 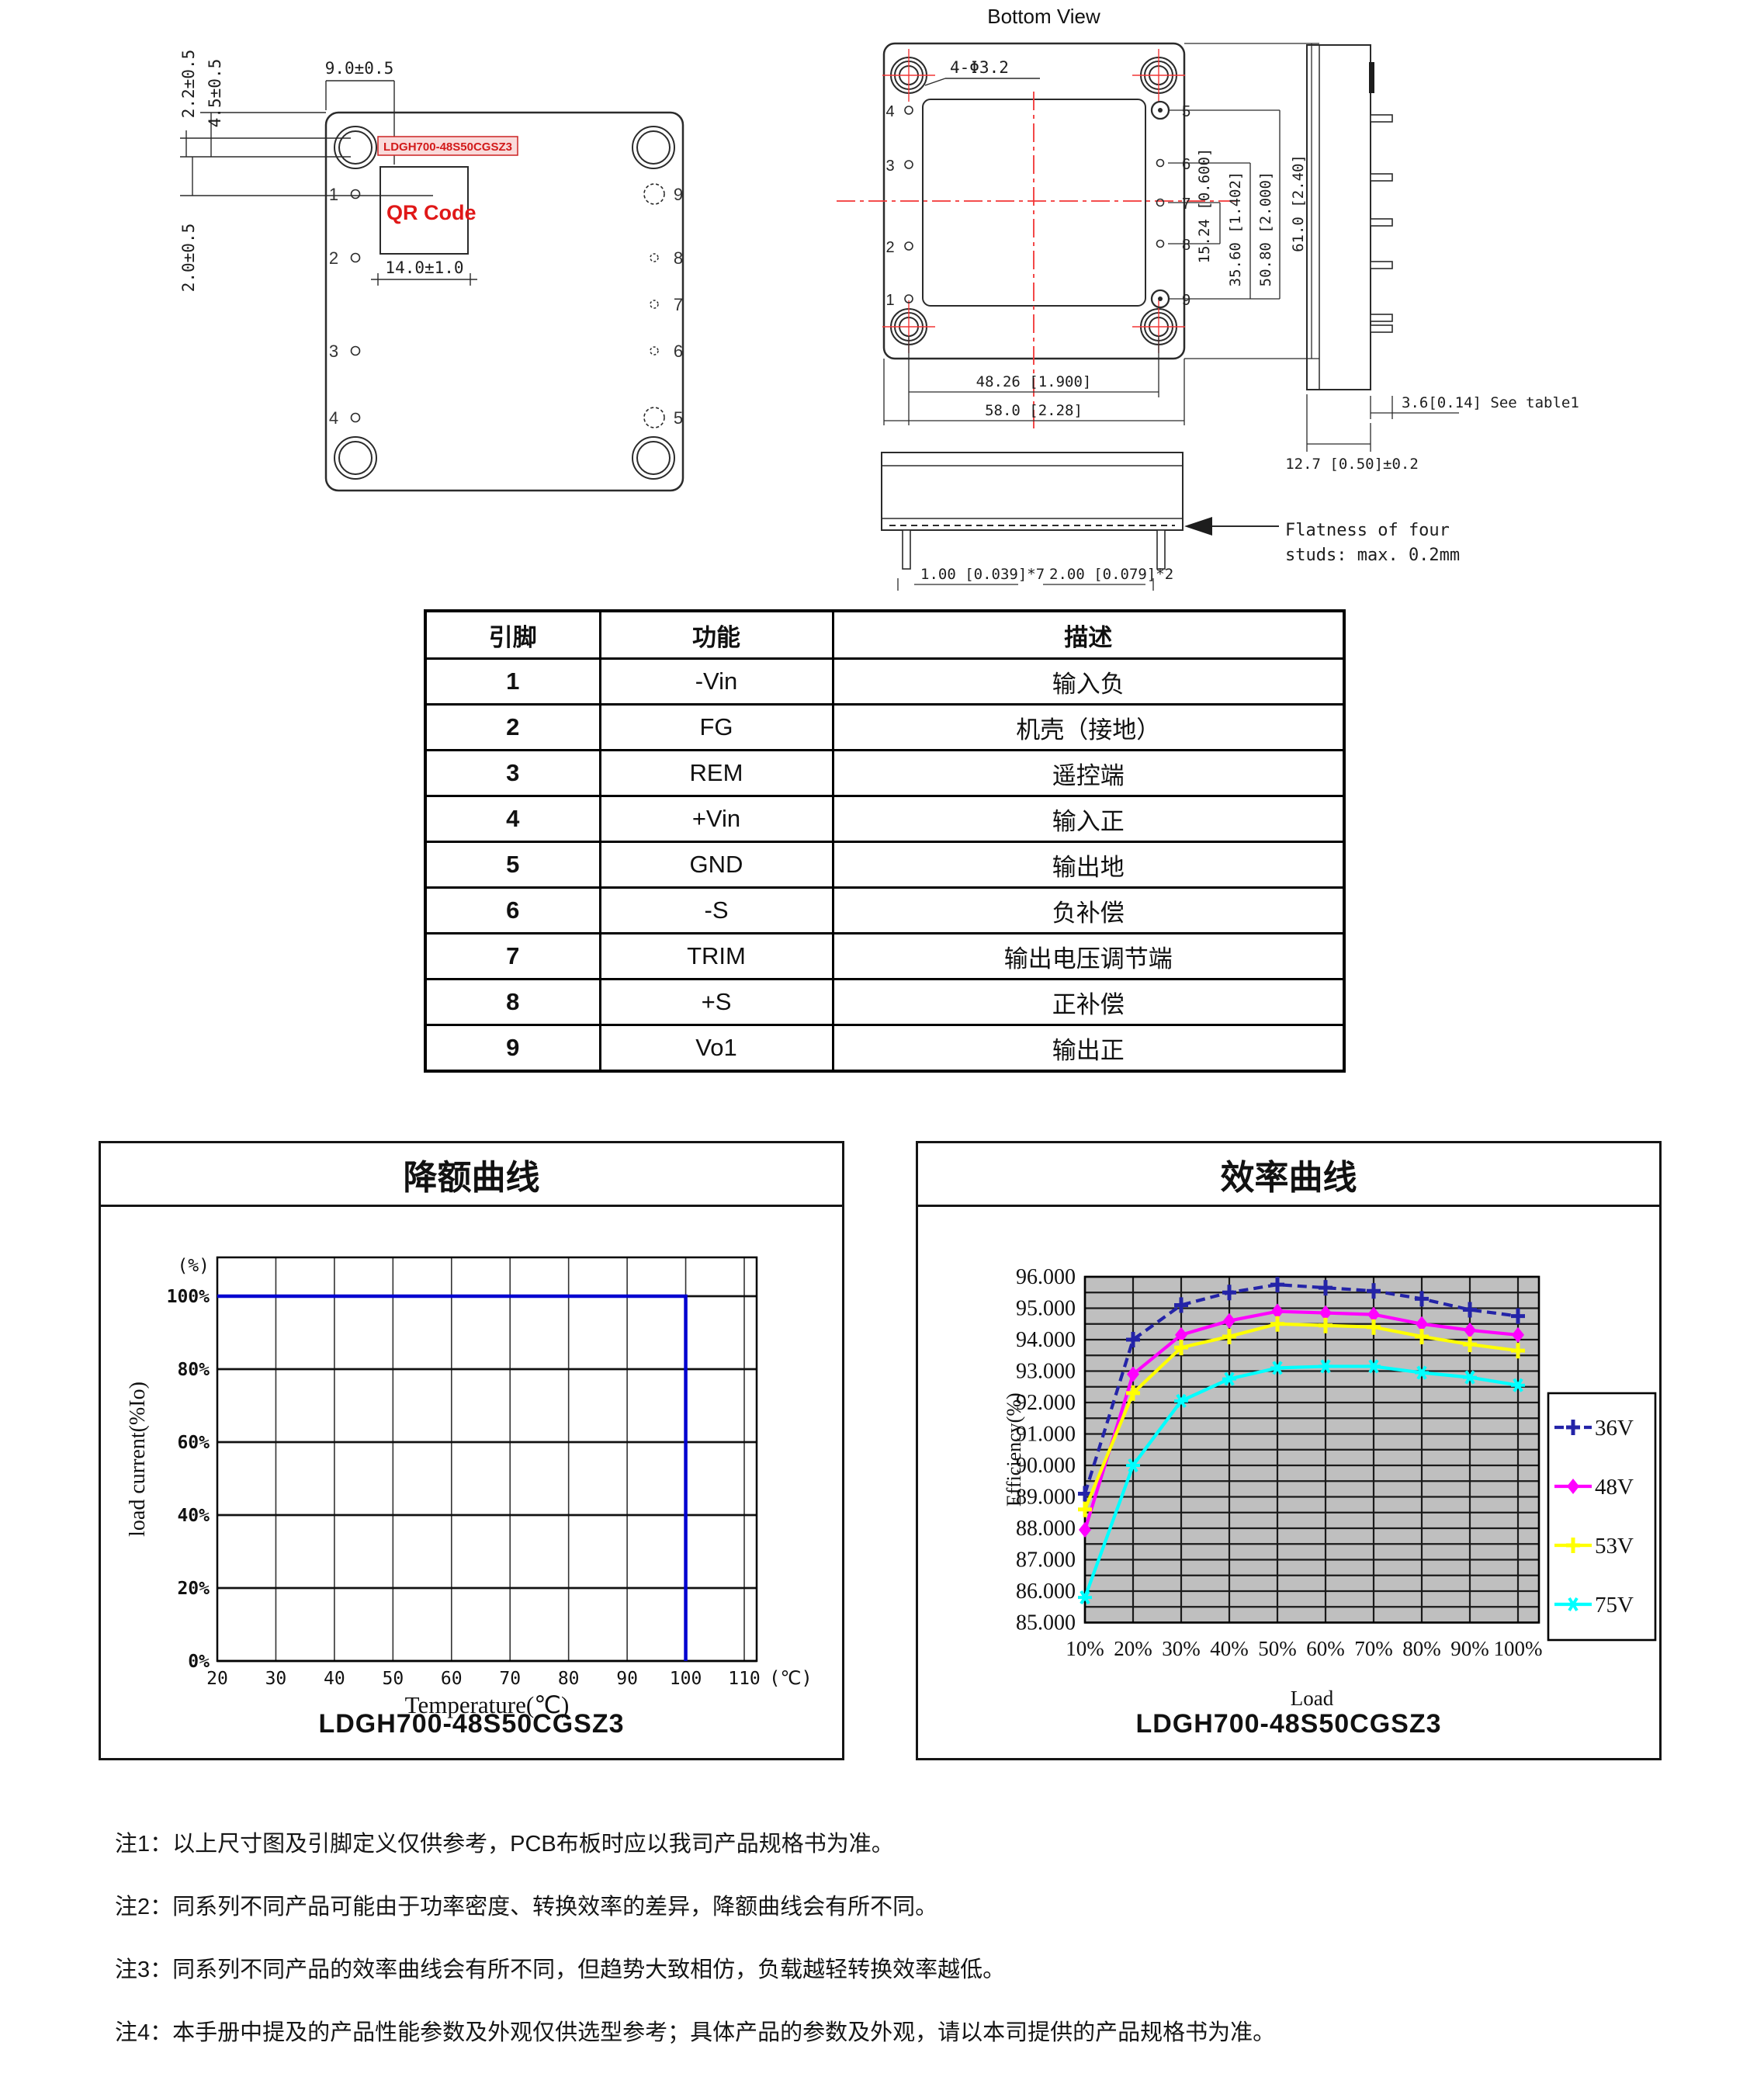 What do you see at coordinates (193, 1589) in the screenshot?
I see `svg-text: 20%` at bounding box center [193, 1589].